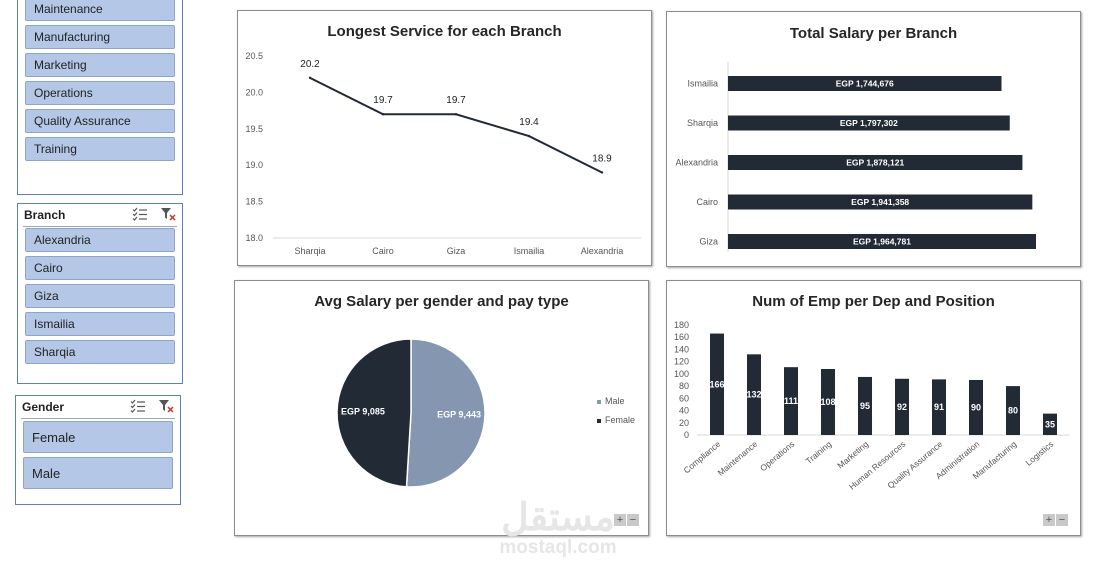  Describe the element at coordinates (456, 251) in the screenshot. I see `x-tick-label: Giza` at that location.